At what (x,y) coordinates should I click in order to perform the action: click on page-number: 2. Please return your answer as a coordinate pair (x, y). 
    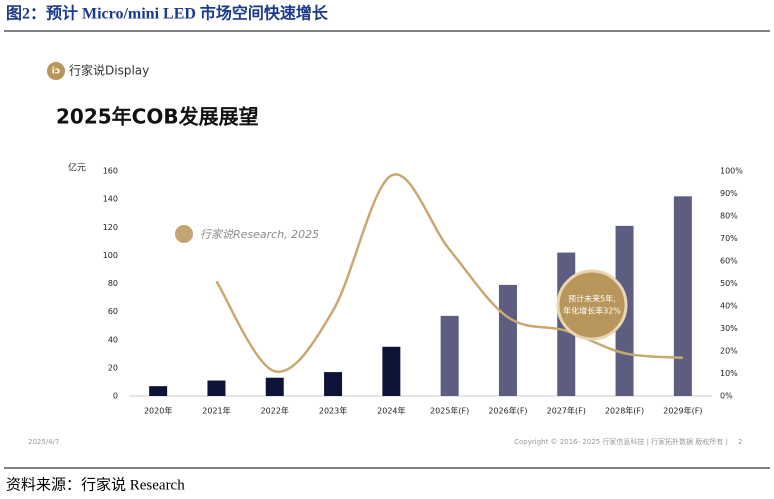
    Looking at the image, I should click on (740, 442).